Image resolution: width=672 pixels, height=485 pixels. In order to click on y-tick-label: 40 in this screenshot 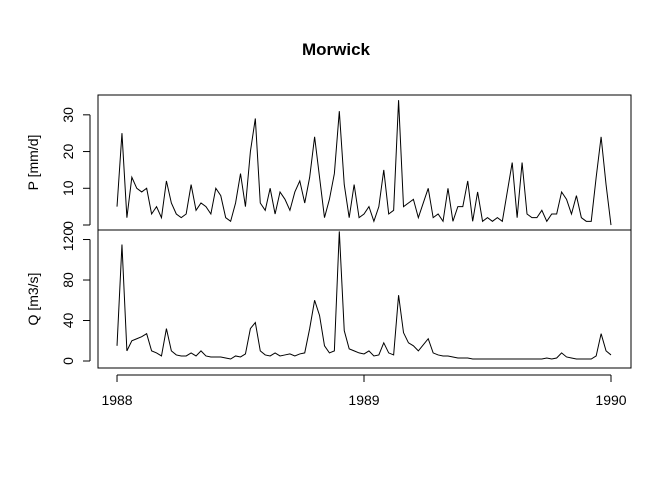, I will do `click(68, 321)`.